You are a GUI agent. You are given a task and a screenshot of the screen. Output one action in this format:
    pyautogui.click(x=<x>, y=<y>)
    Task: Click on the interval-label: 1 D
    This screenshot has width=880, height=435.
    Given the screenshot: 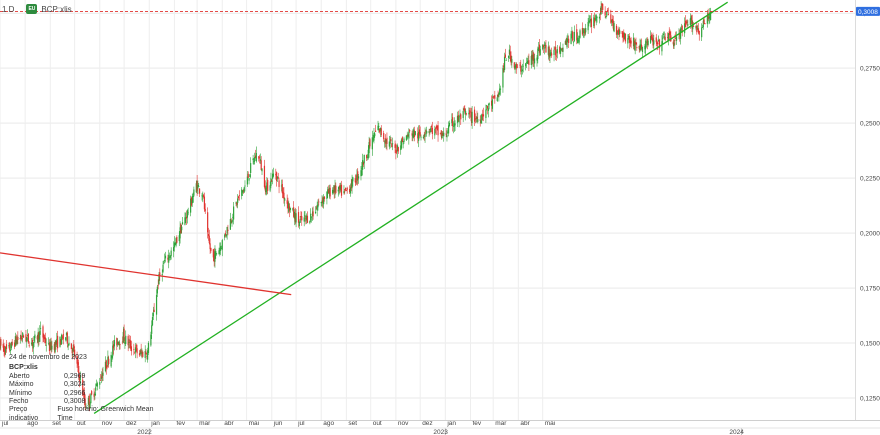 What is the action you would take?
    pyautogui.click(x=8, y=9)
    